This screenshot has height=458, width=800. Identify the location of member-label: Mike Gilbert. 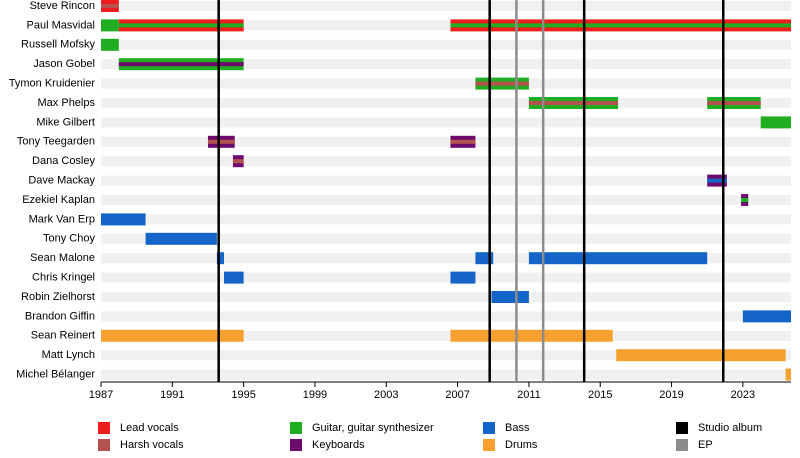
(65, 122).